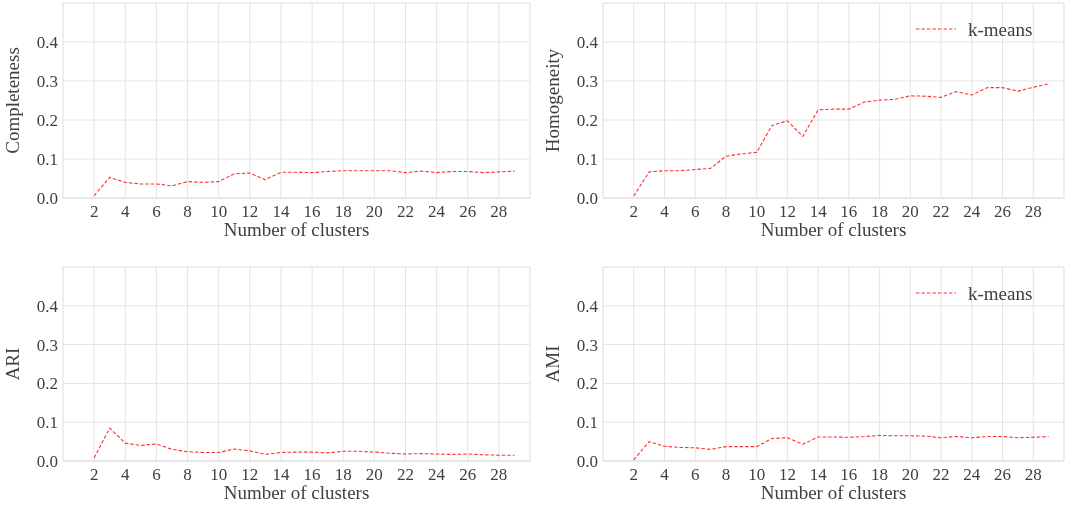  What do you see at coordinates (552, 364) in the screenshot?
I see `y-axis-title: AMI` at bounding box center [552, 364].